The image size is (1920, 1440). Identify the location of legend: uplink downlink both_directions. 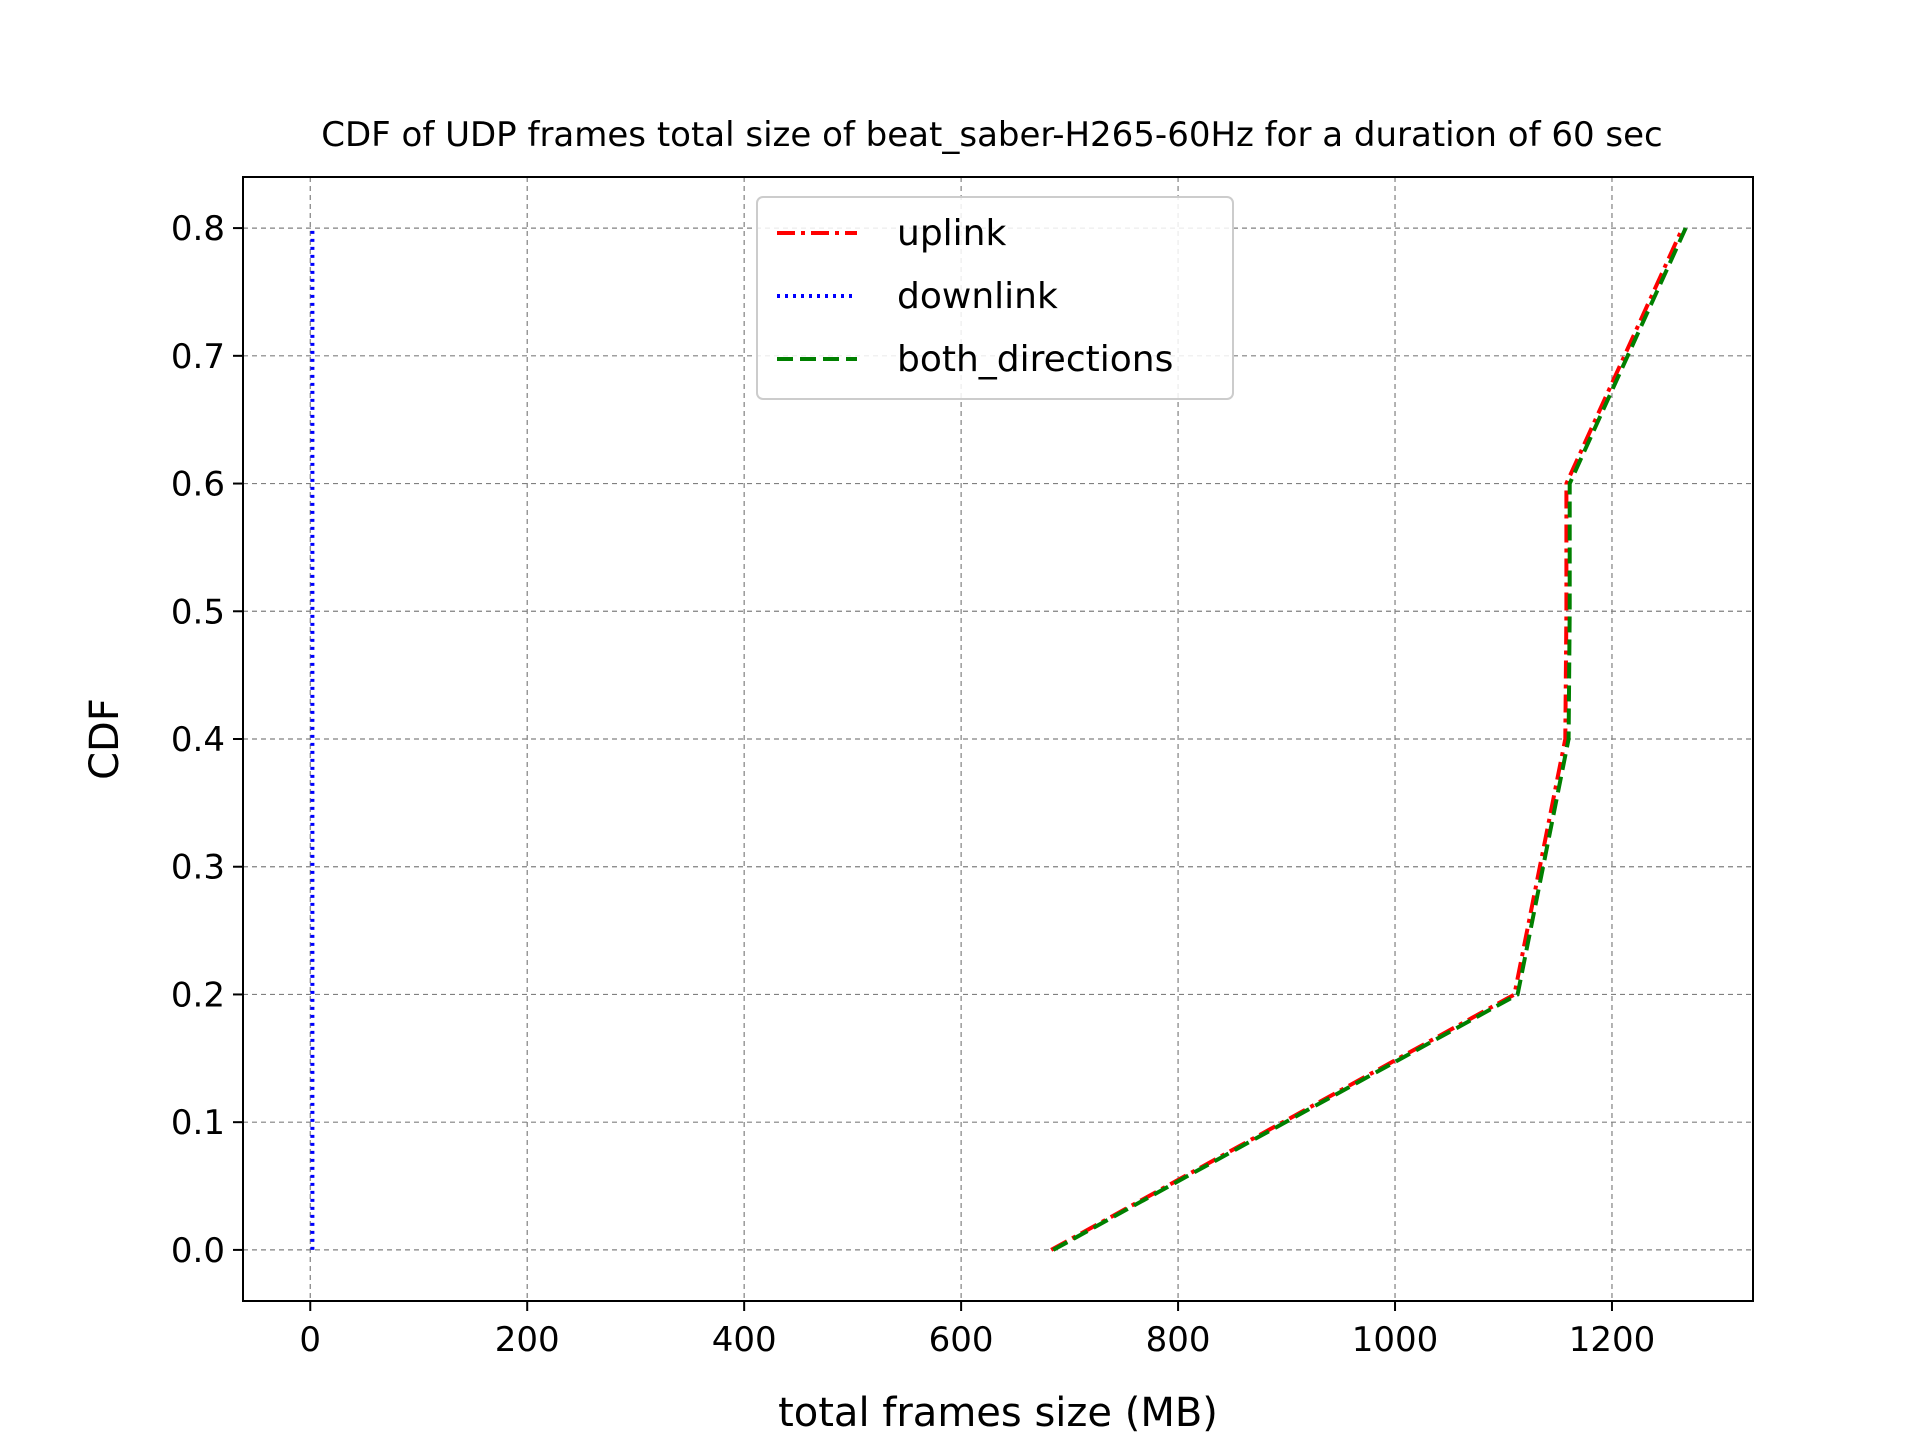
(995, 298).